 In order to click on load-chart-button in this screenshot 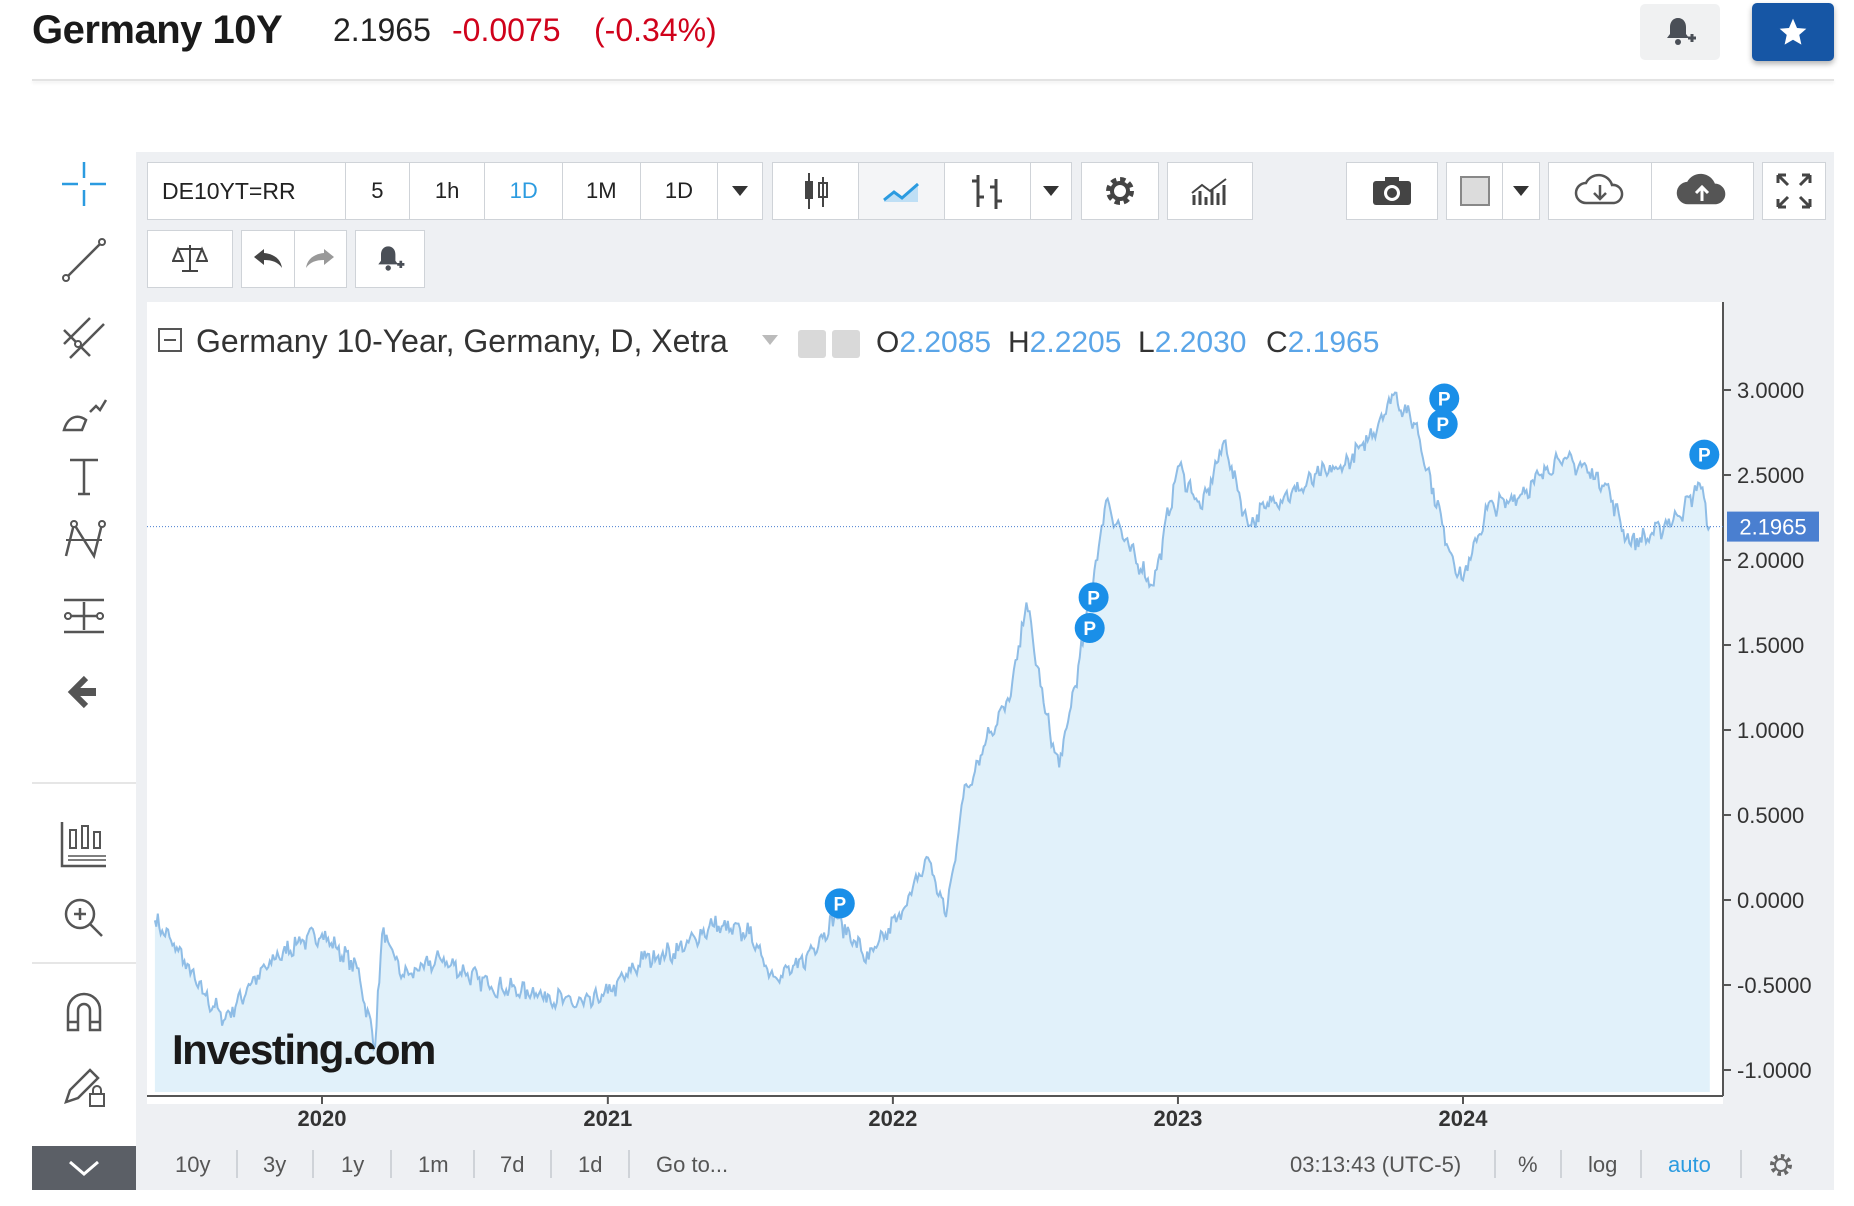, I will do `click(1600, 191)`.